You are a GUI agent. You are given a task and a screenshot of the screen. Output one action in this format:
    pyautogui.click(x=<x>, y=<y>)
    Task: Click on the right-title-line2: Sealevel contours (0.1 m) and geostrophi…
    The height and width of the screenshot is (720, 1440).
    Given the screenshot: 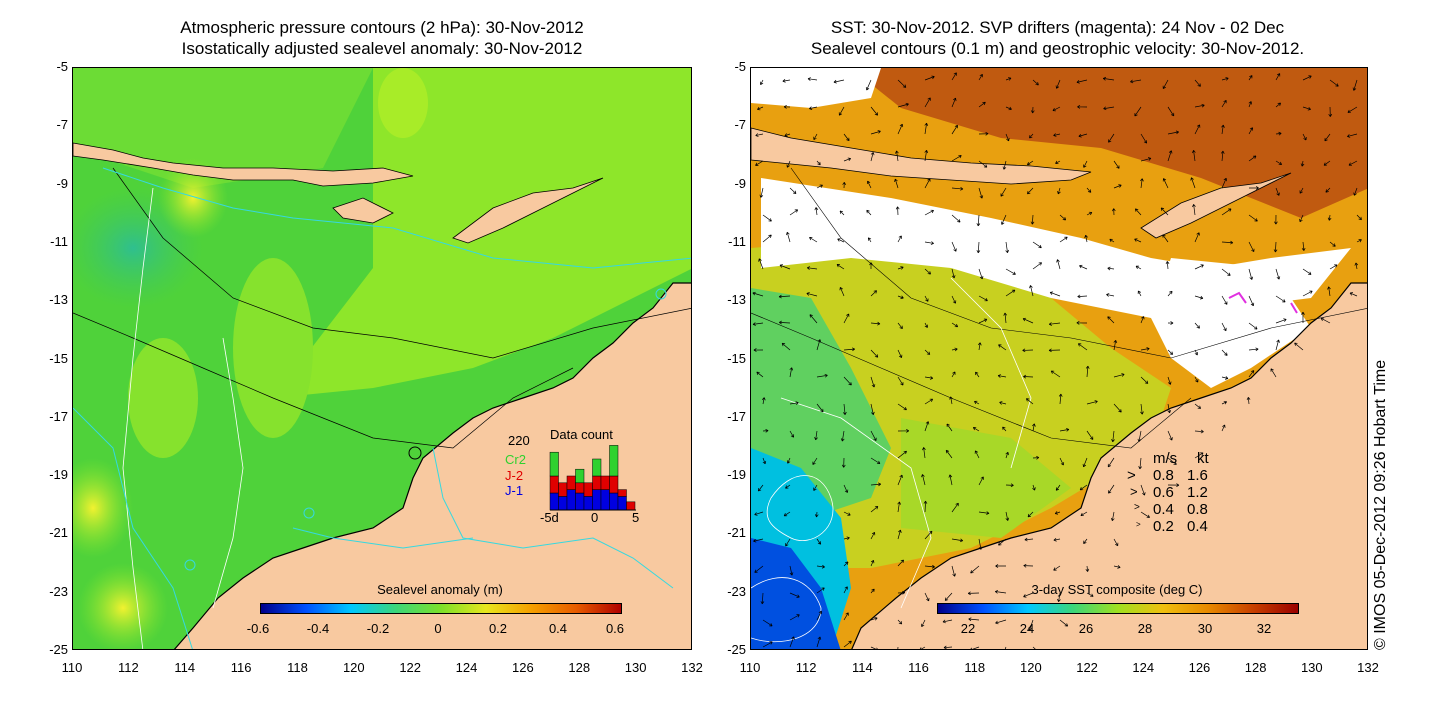 What is the action you would take?
    pyautogui.click(x=1057, y=48)
    